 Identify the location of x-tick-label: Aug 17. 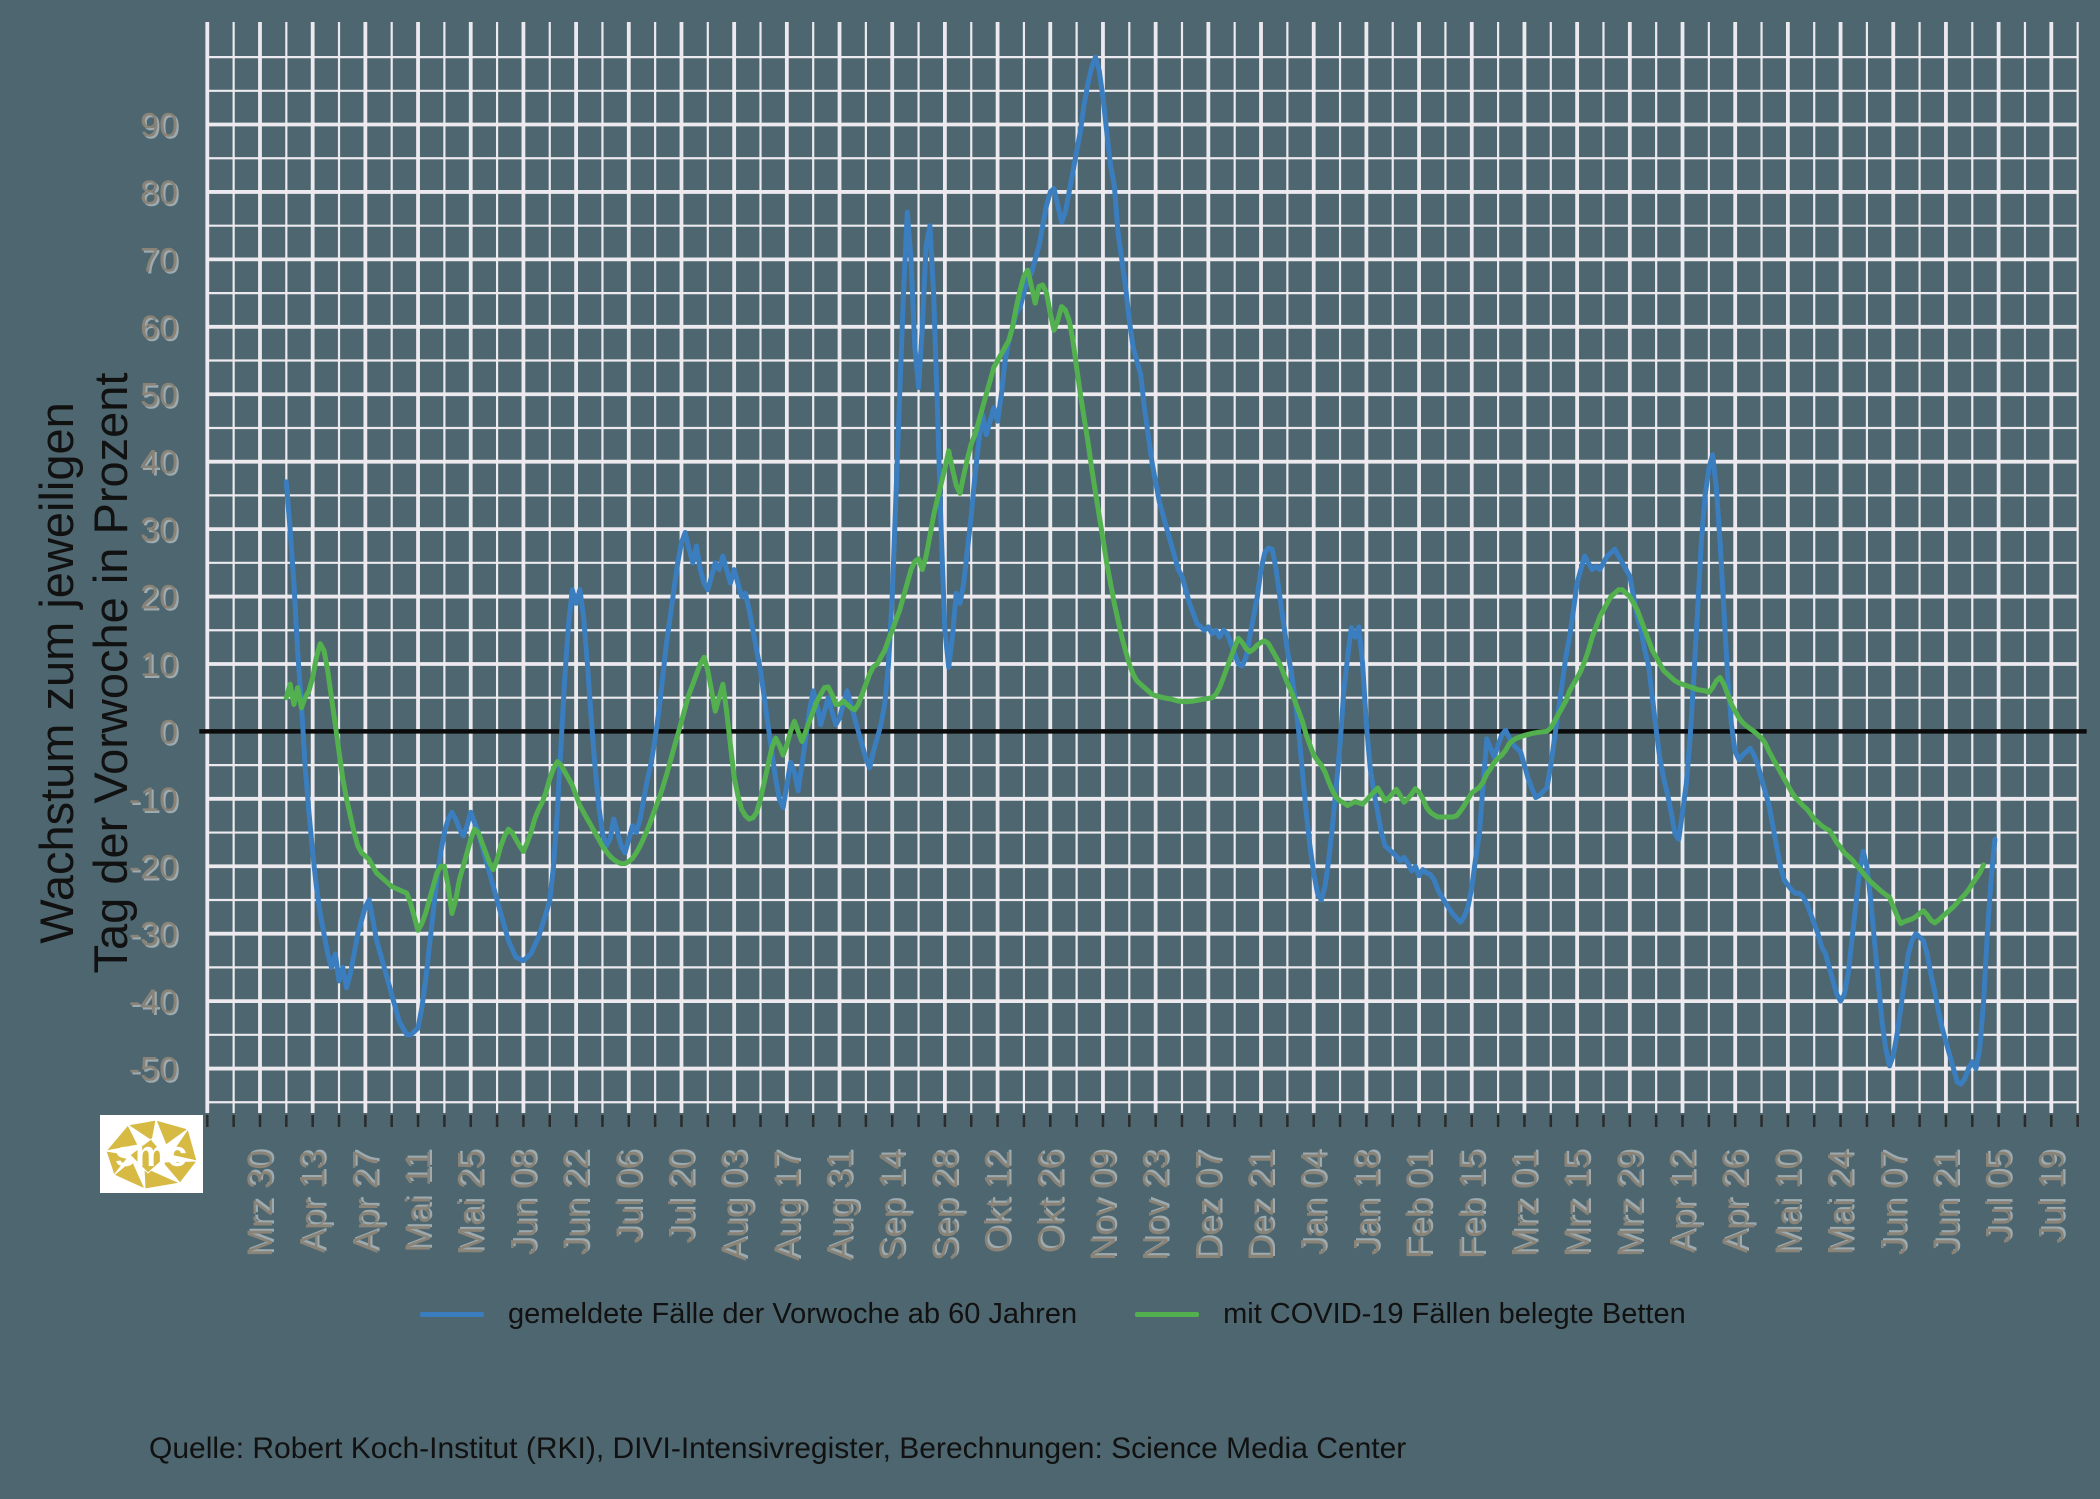
(787, 1205).